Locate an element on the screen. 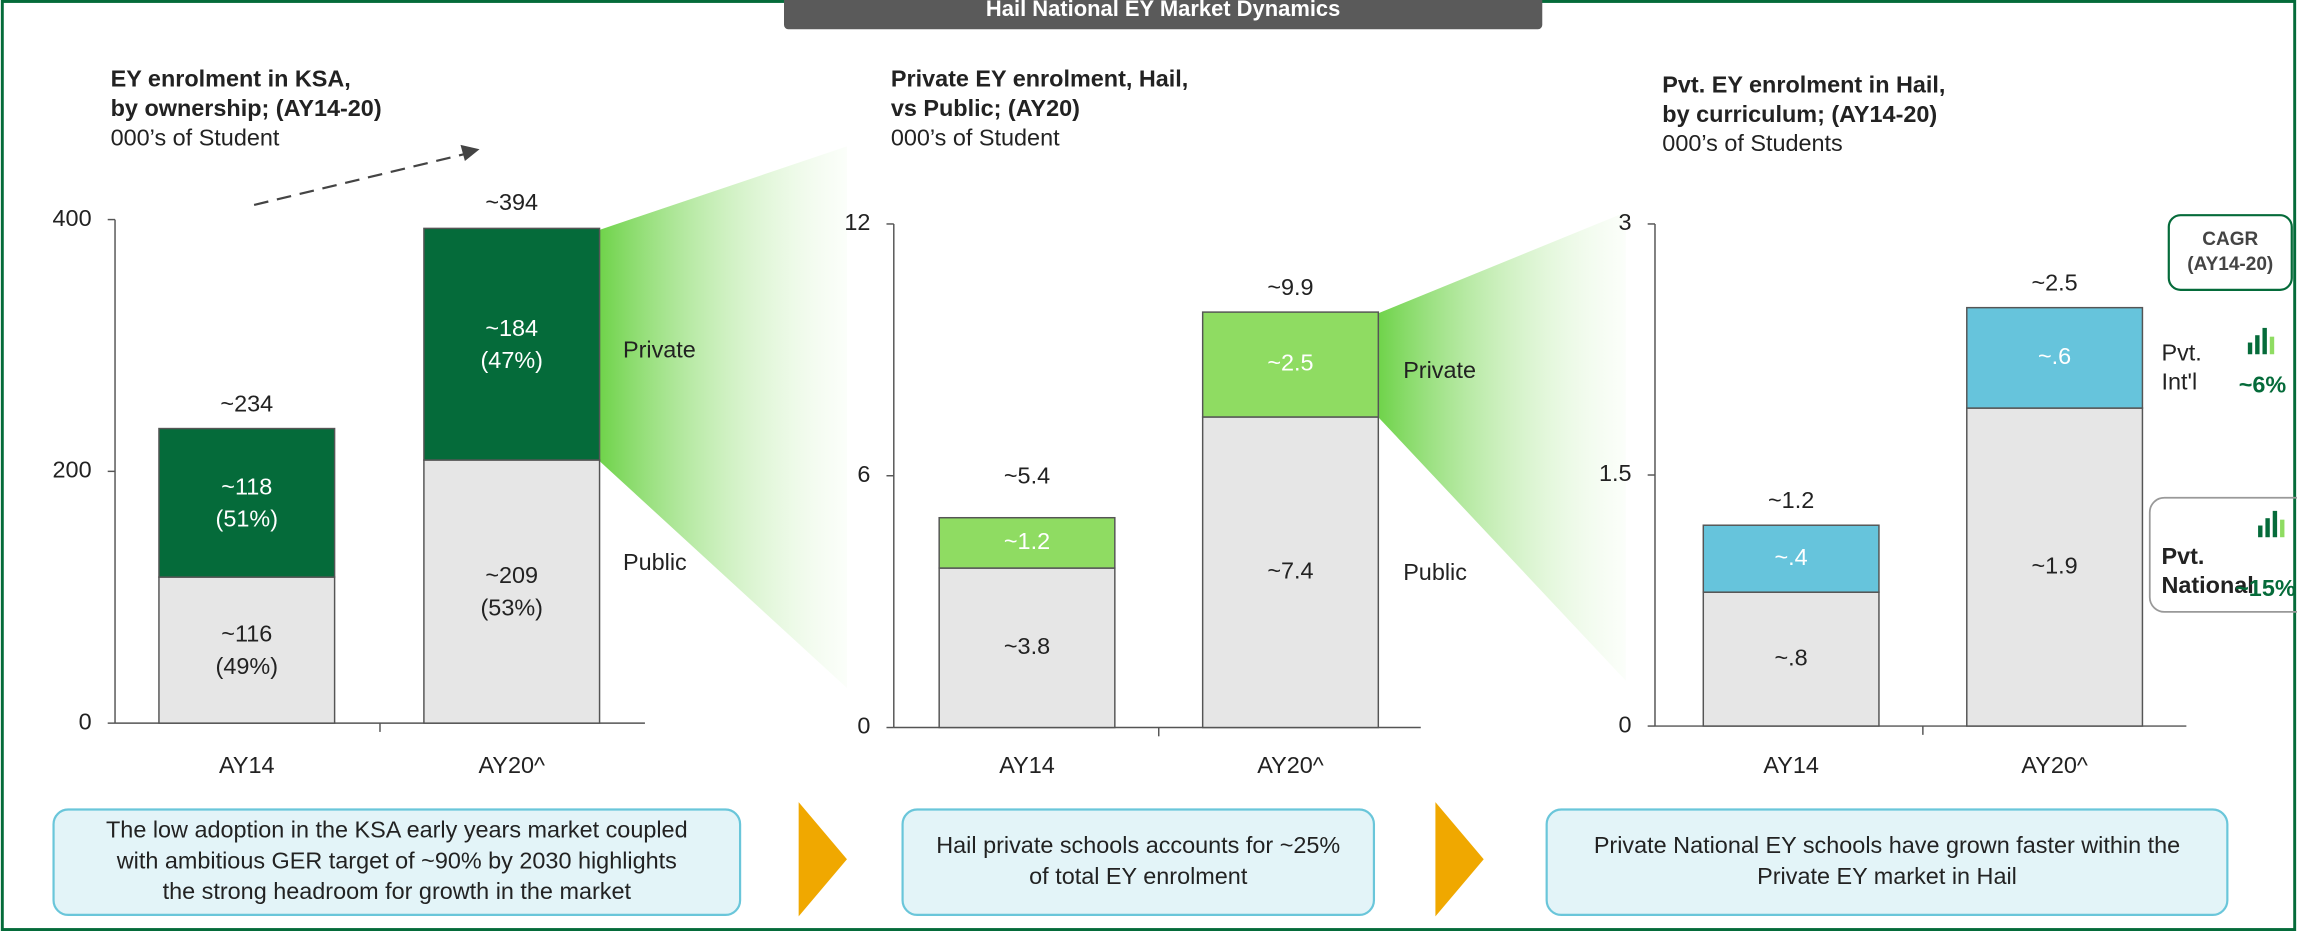 This screenshot has height=931, width=2297. growth-icon is located at coordinates (2266, 432).